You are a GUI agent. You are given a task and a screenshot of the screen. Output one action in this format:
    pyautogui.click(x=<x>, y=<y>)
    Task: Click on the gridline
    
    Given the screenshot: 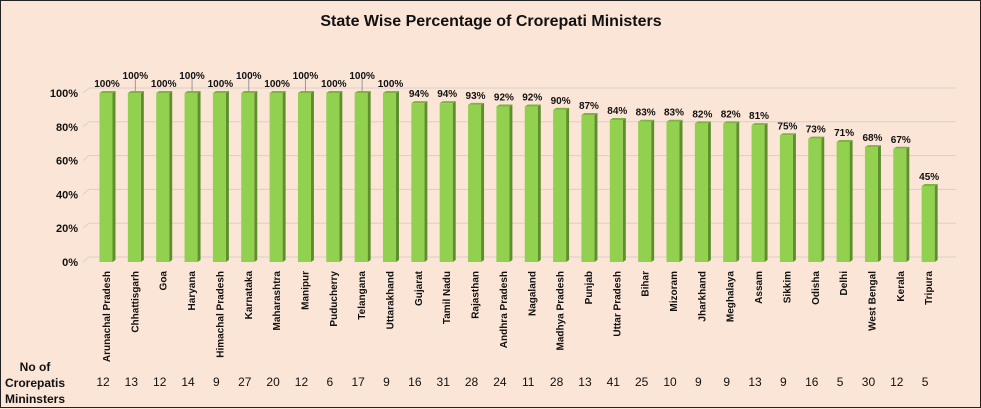 What is the action you would take?
    pyautogui.click(x=519, y=90)
    